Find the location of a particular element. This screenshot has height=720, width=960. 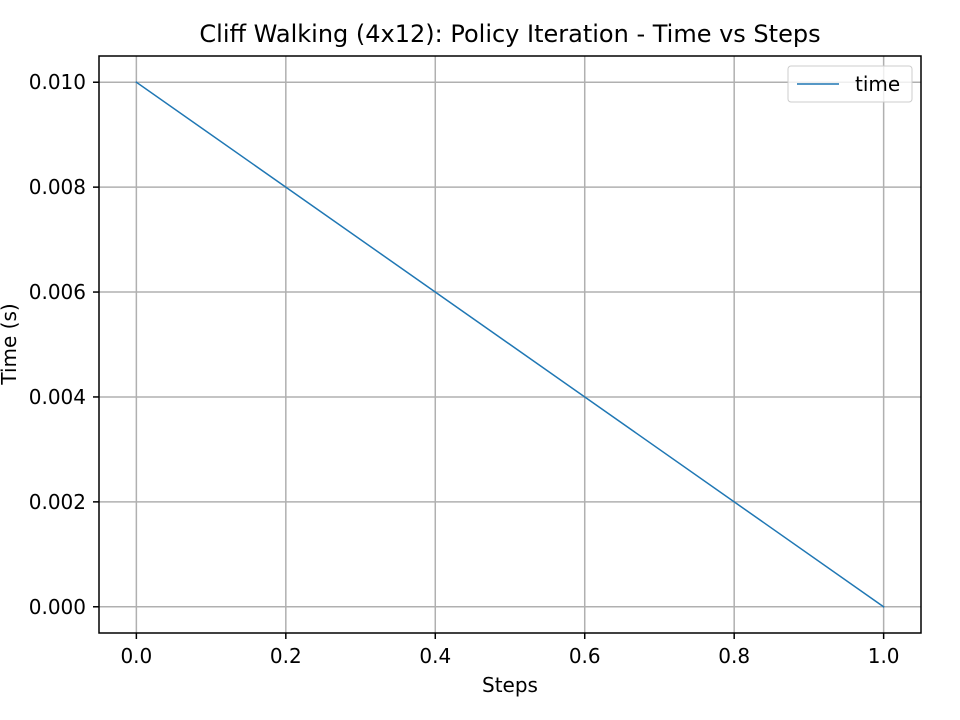

y-tick-label-0: 0.000 is located at coordinates (57, 607).